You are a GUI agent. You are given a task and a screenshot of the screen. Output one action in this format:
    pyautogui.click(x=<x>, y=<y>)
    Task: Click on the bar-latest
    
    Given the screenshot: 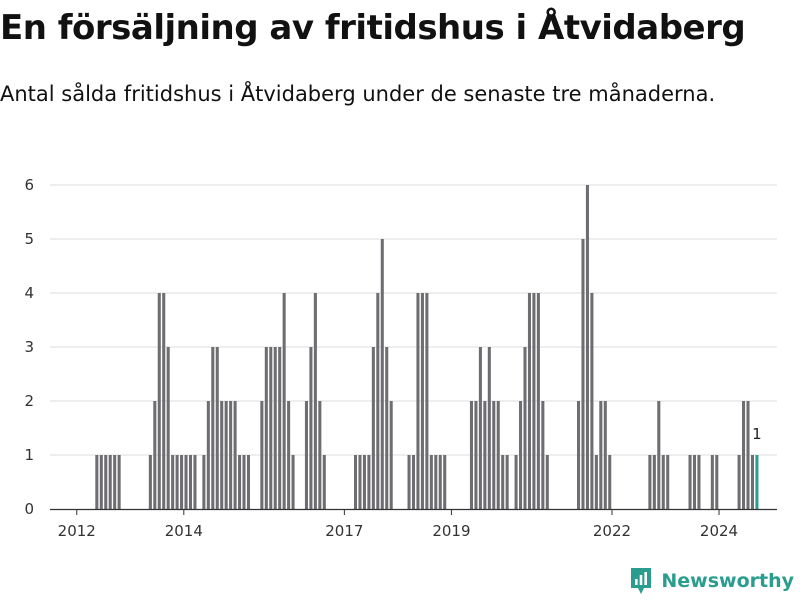 What is the action you would take?
    pyautogui.click(x=757, y=482)
    